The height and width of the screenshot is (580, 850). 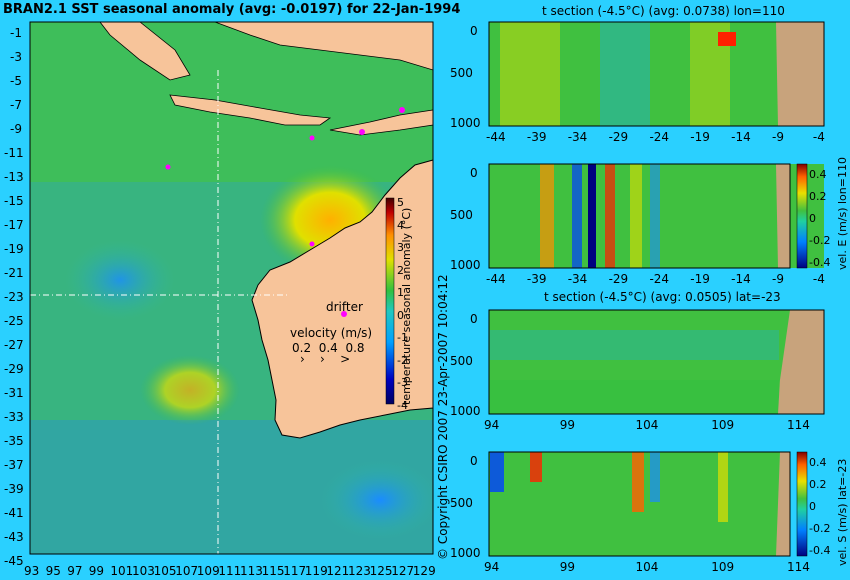 I want to click on panel-2-x-tick: -29, so click(x=618, y=279).